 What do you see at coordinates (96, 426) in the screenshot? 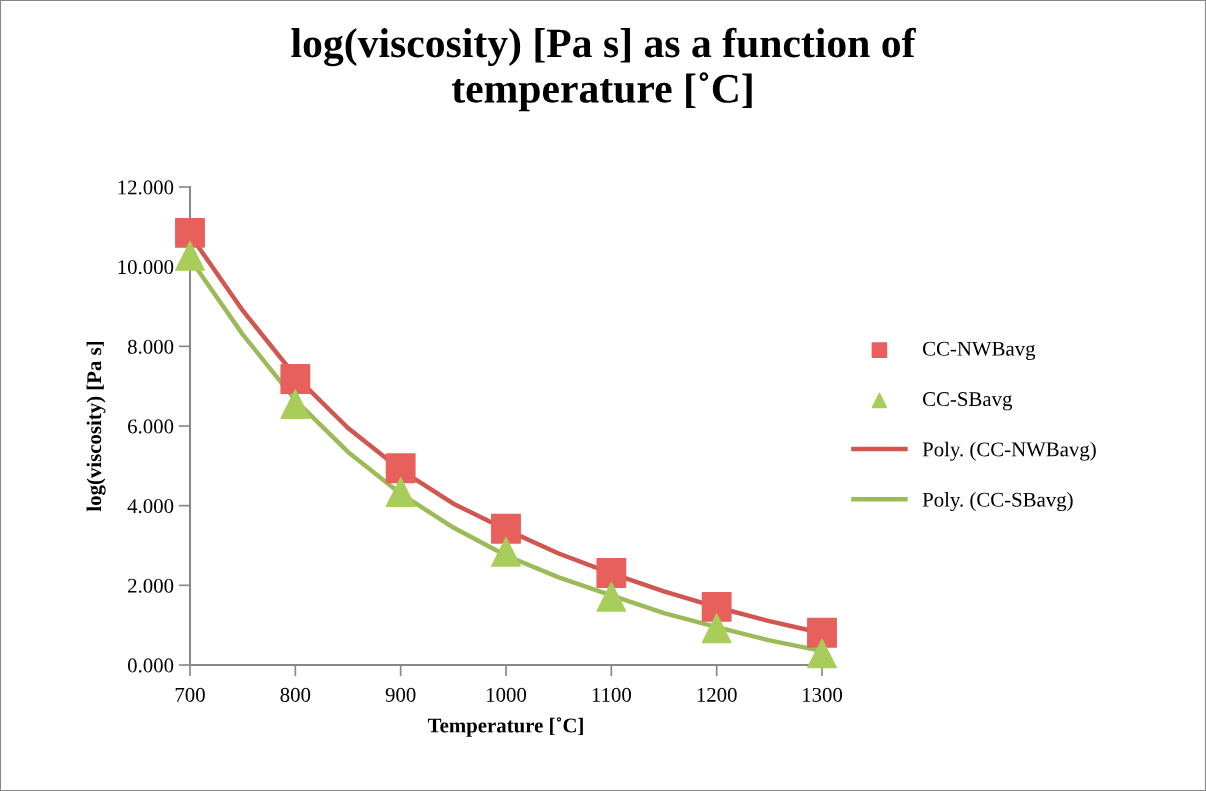
I see `y-axis-title: log(viscosity) [Pa s]` at bounding box center [96, 426].